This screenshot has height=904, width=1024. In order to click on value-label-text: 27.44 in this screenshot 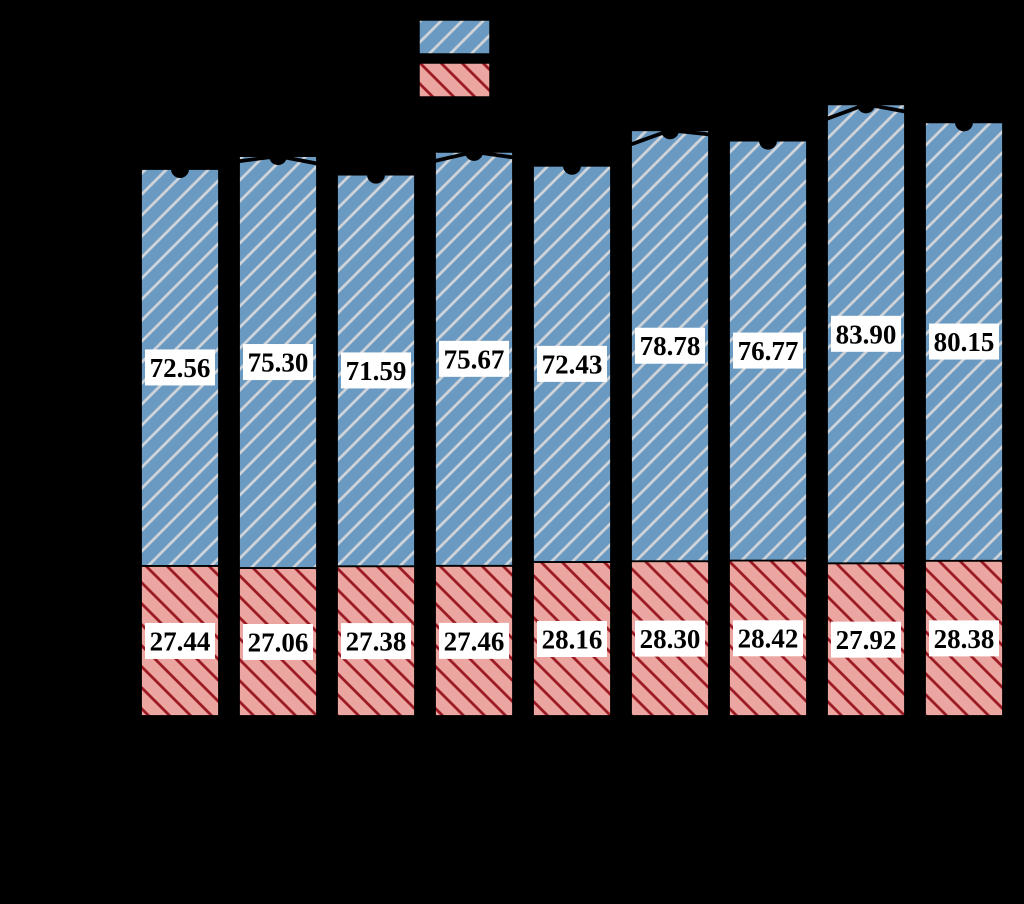, I will do `click(180, 641)`.